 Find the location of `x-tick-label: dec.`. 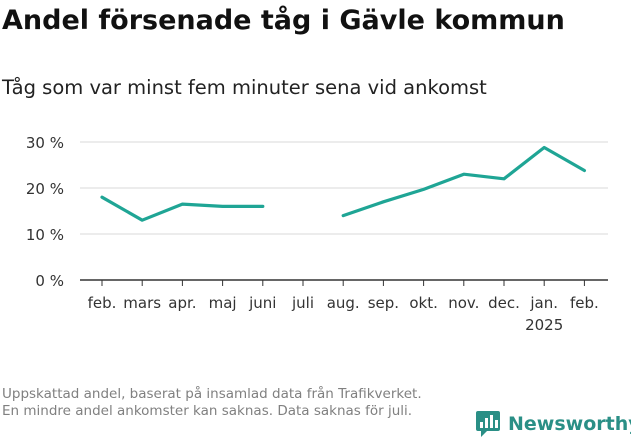

x-tick-label: dec. is located at coordinates (504, 303).